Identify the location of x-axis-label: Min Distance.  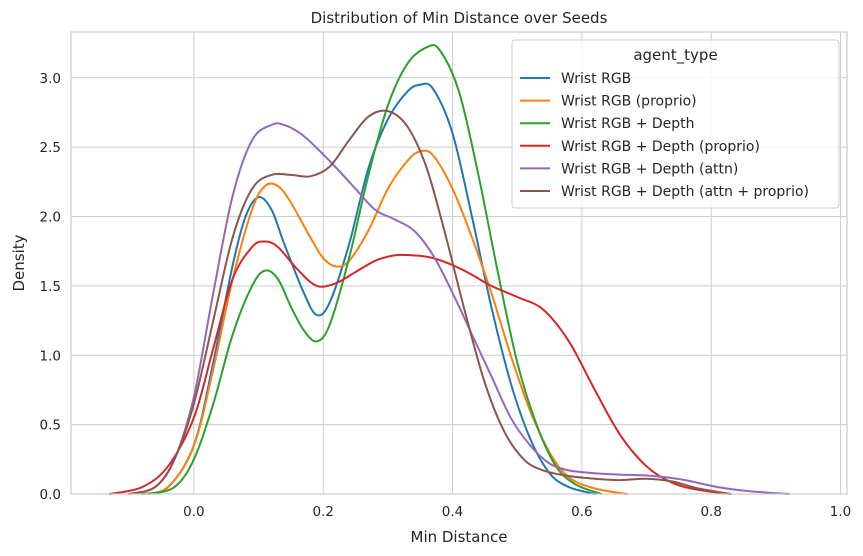
(459, 537).